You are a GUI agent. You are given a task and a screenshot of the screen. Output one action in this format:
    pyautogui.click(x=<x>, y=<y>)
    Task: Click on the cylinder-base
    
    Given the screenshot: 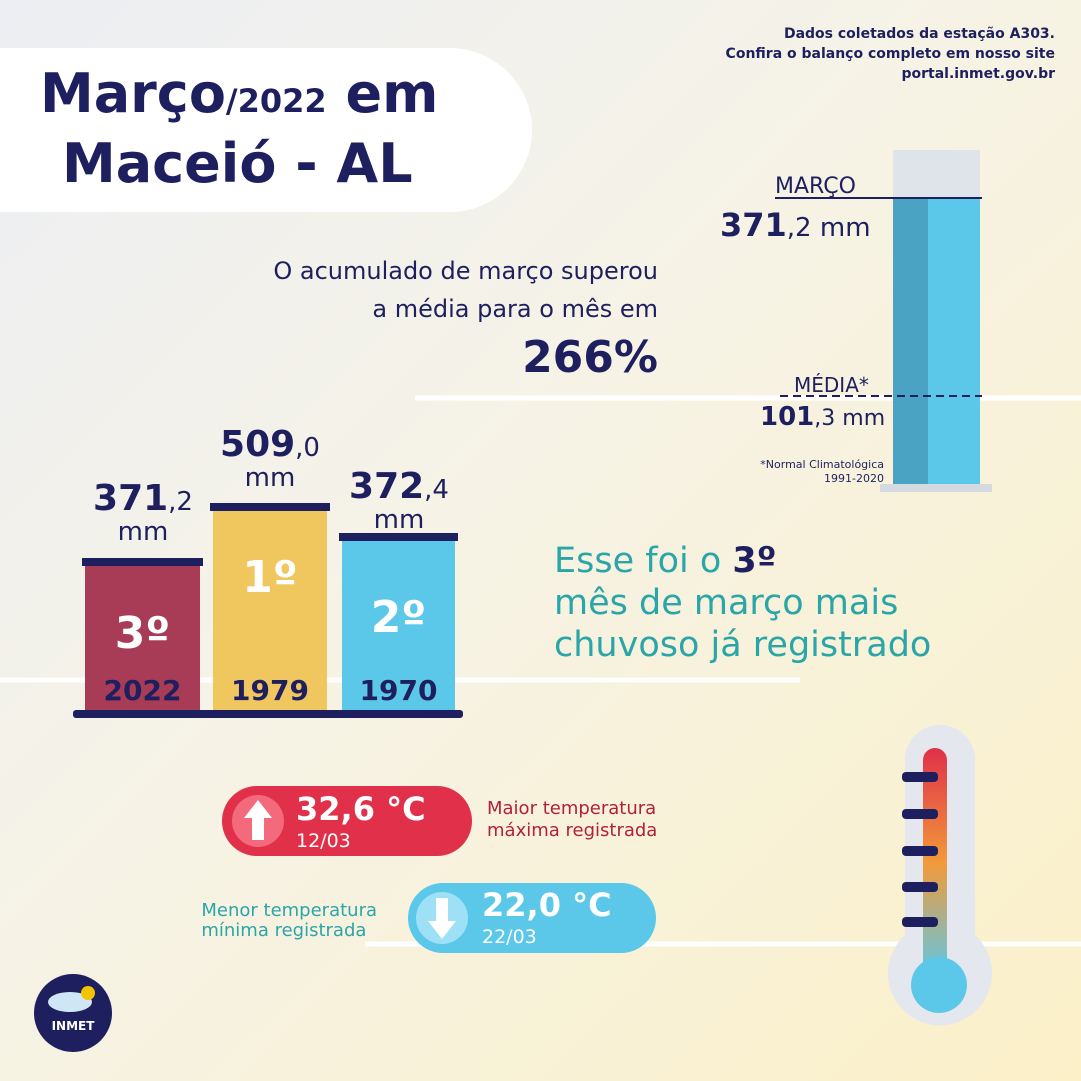 What is the action you would take?
    pyautogui.click(x=936, y=488)
    